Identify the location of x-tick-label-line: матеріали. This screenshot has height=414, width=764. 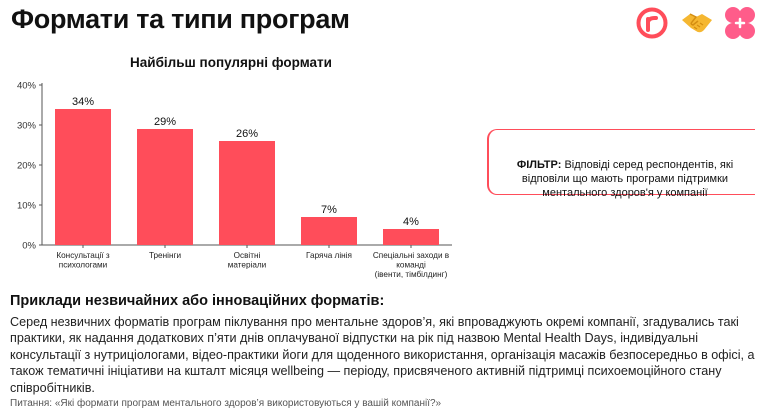
(247, 265).